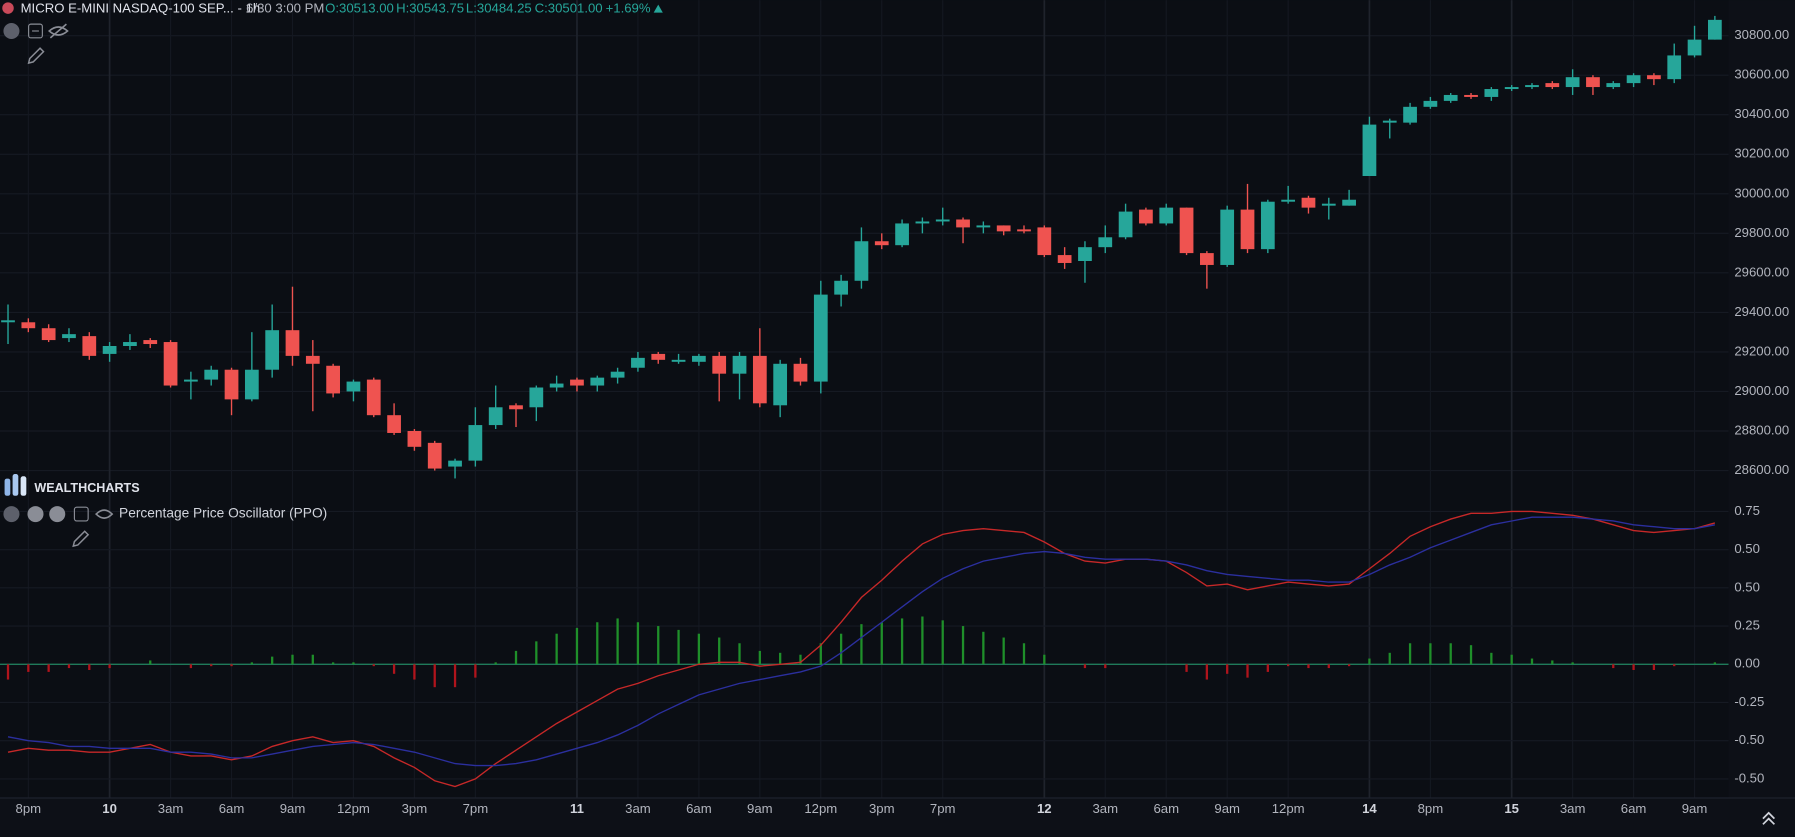 The image size is (1795, 837). Describe the element at coordinates (499, 8) in the screenshot. I see `low: L:30484.25` at that location.